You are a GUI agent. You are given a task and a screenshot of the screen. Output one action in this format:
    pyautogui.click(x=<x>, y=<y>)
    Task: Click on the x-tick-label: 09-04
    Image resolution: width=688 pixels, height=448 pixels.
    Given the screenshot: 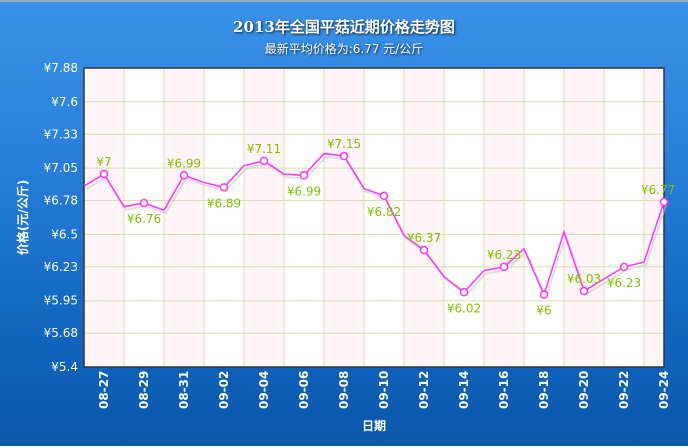 What is the action you would take?
    pyautogui.click(x=264, y=390)
    